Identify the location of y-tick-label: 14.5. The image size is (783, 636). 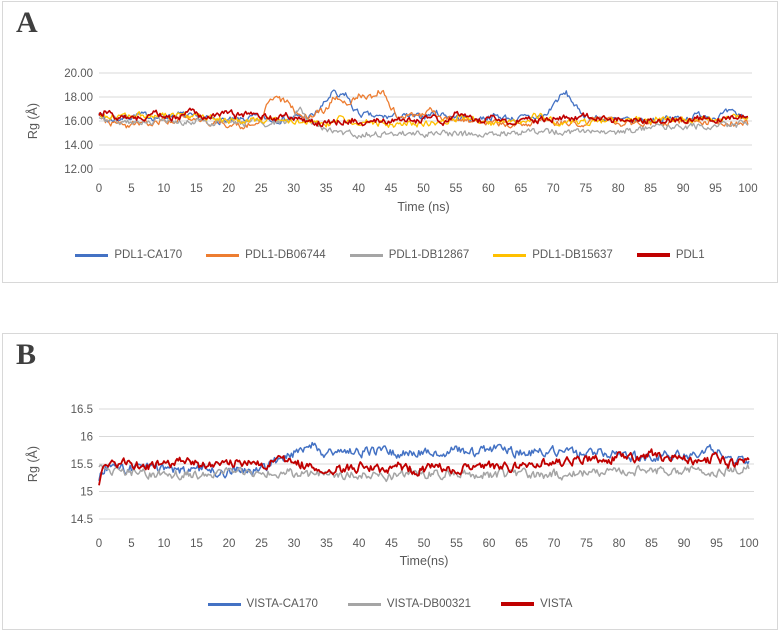
(82, 520).